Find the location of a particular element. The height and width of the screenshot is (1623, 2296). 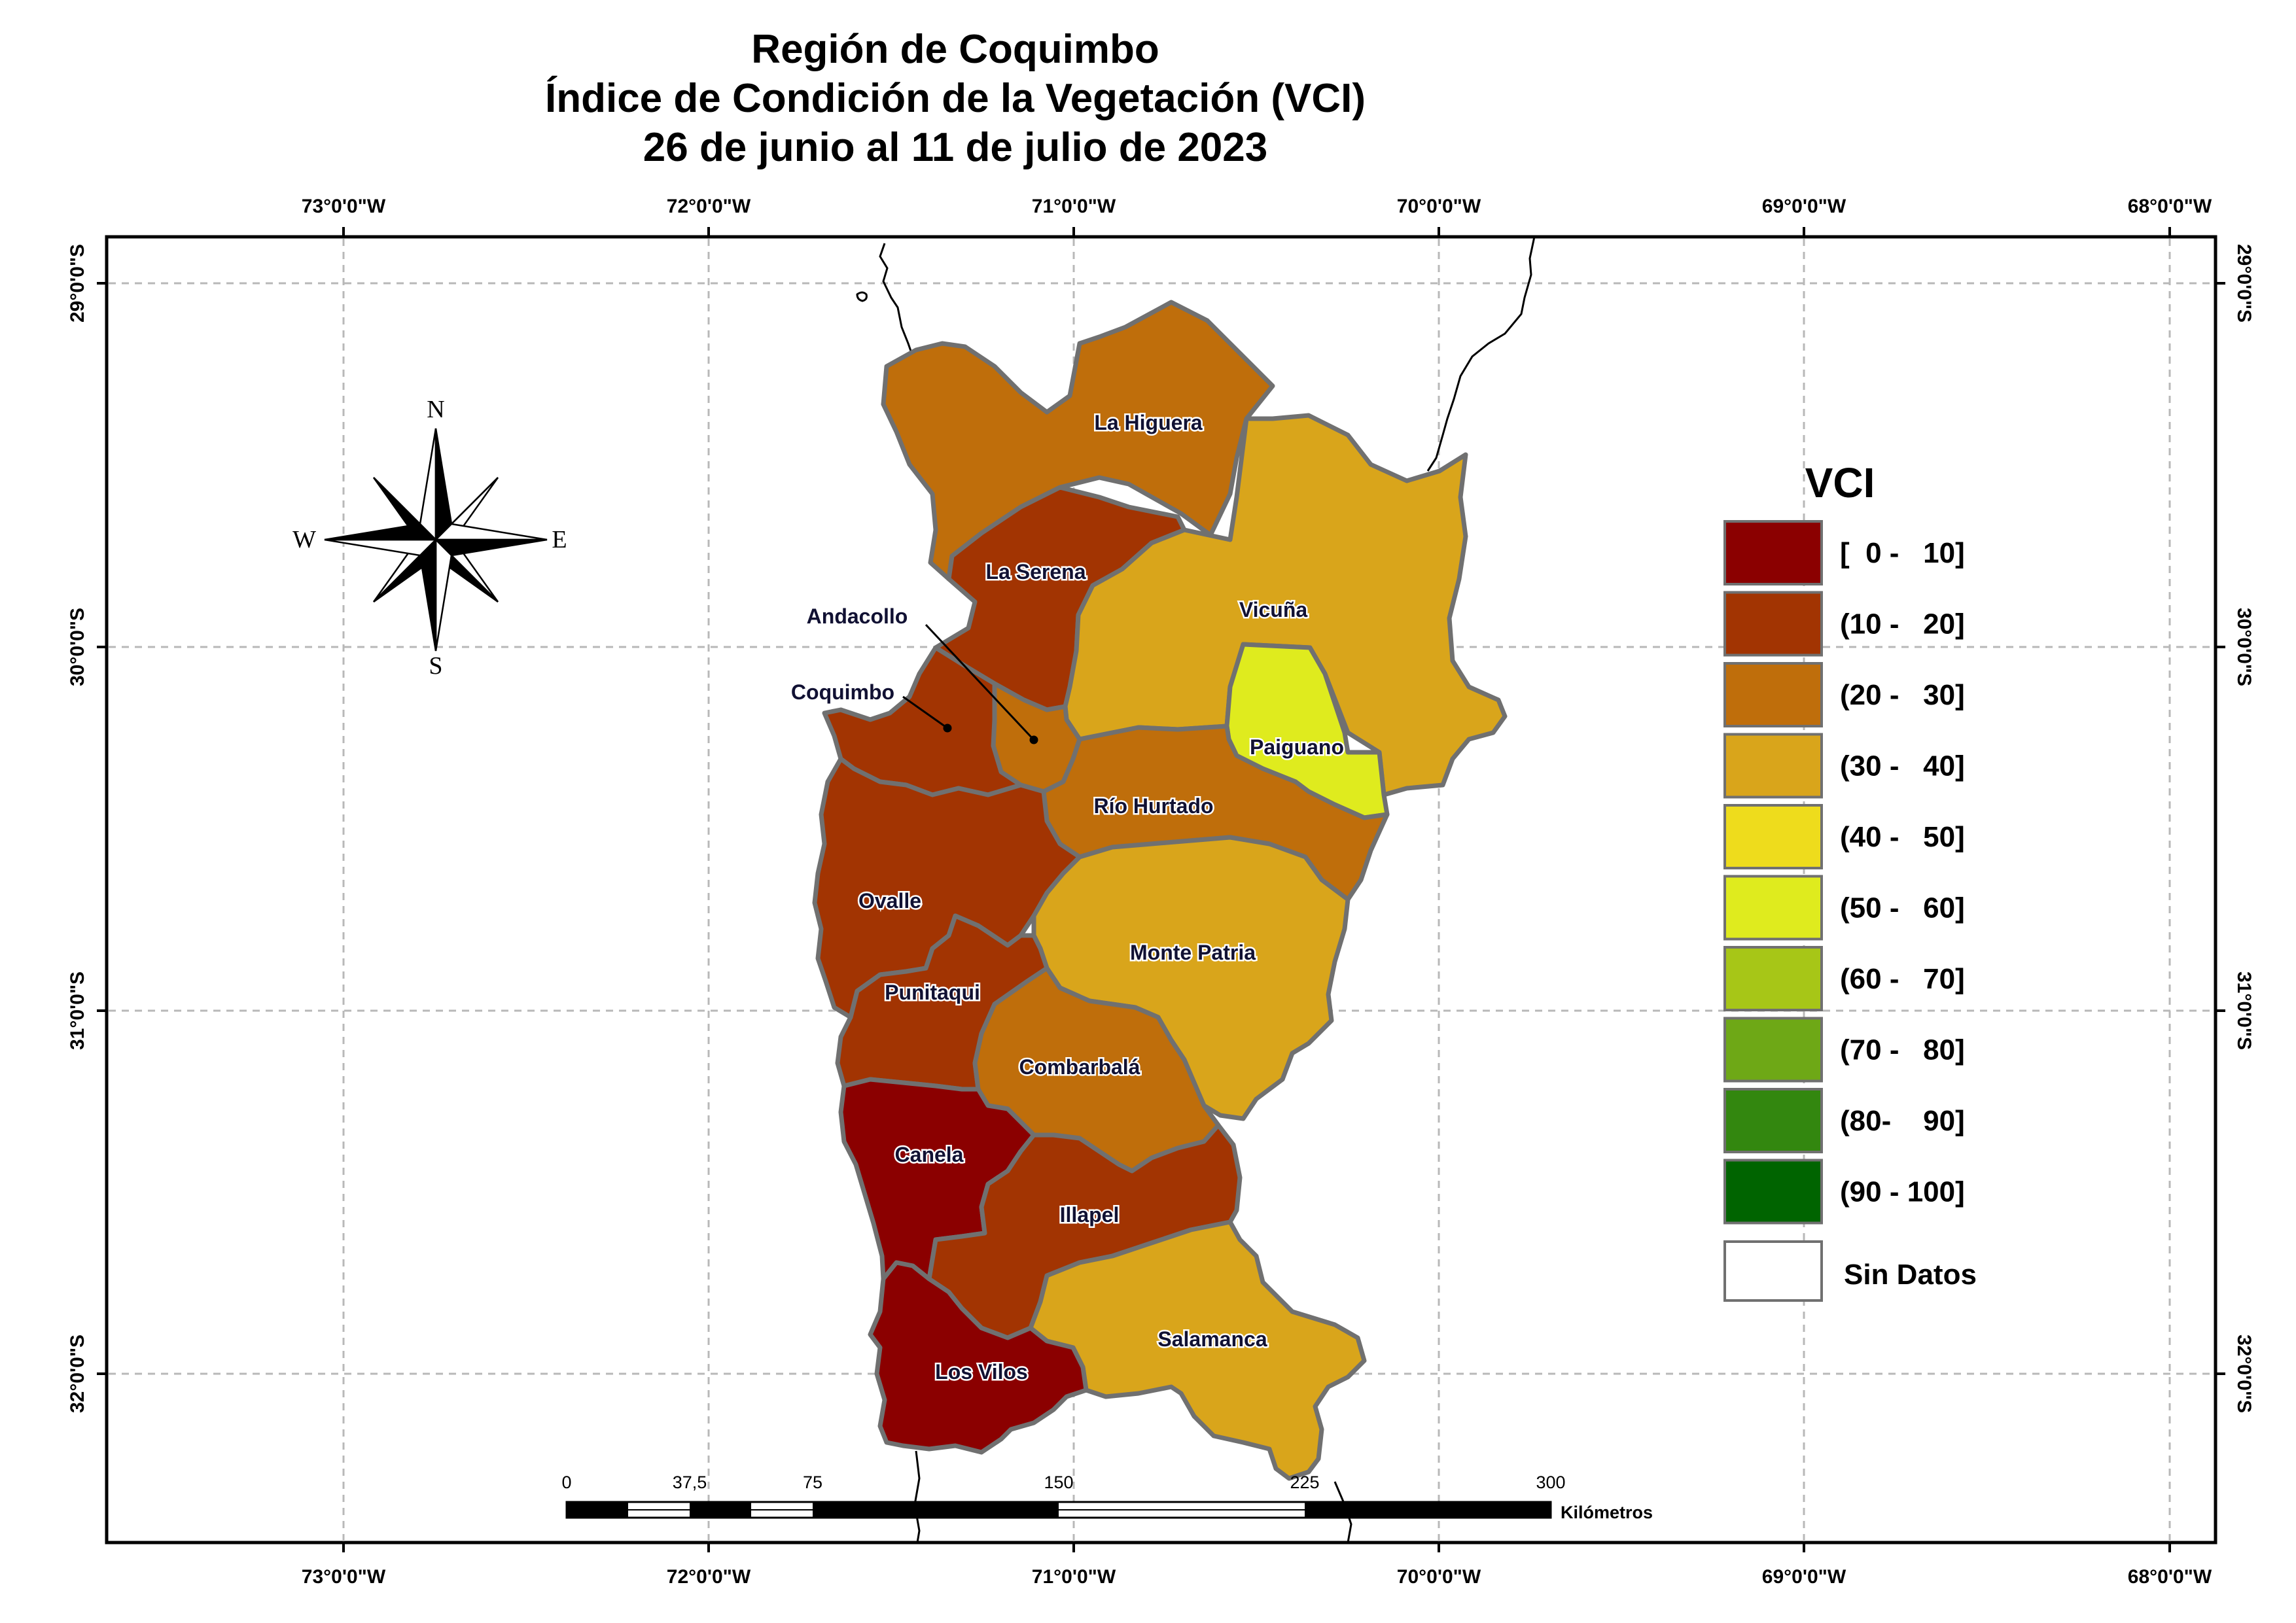

legend-label: (40 - 50] is located at coordinates (1903, 837).